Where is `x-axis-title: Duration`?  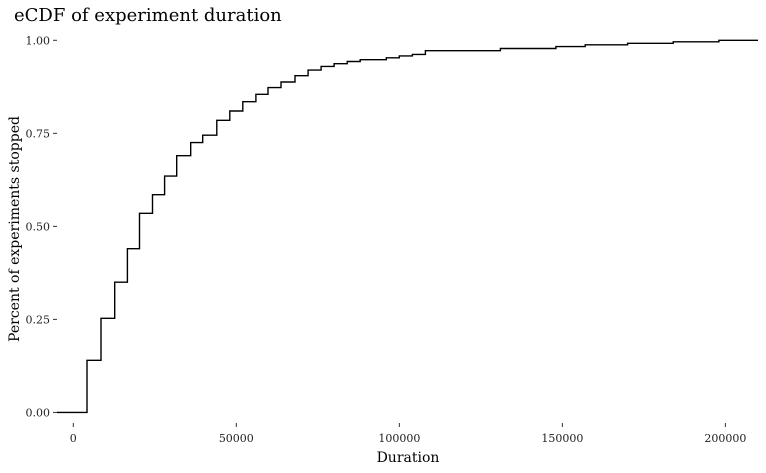 x-axis-title: Duration is located at coordinates (408, 458).